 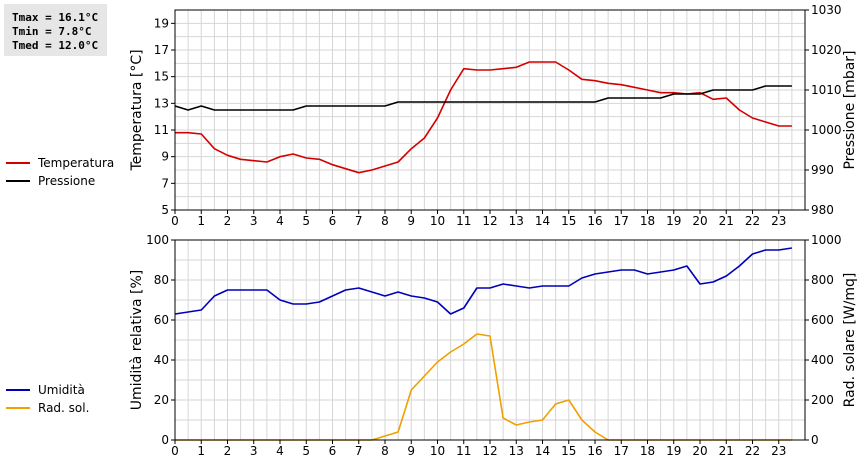 I want to click on y-tick-label-left: 11, so click(x=161, y=130).